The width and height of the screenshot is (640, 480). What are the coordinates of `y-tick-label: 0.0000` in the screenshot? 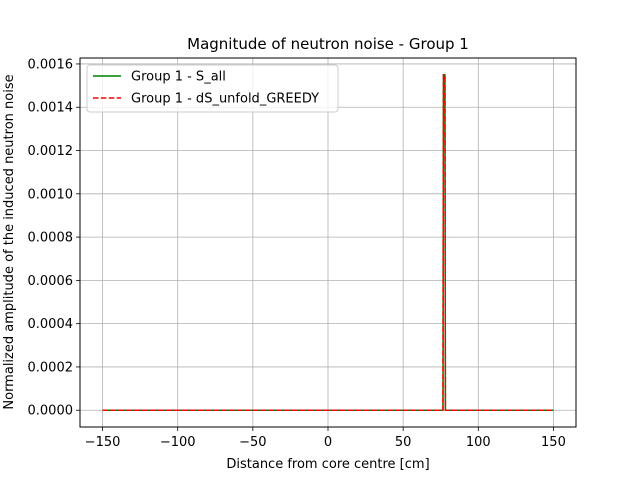 It's located at (51, 411).